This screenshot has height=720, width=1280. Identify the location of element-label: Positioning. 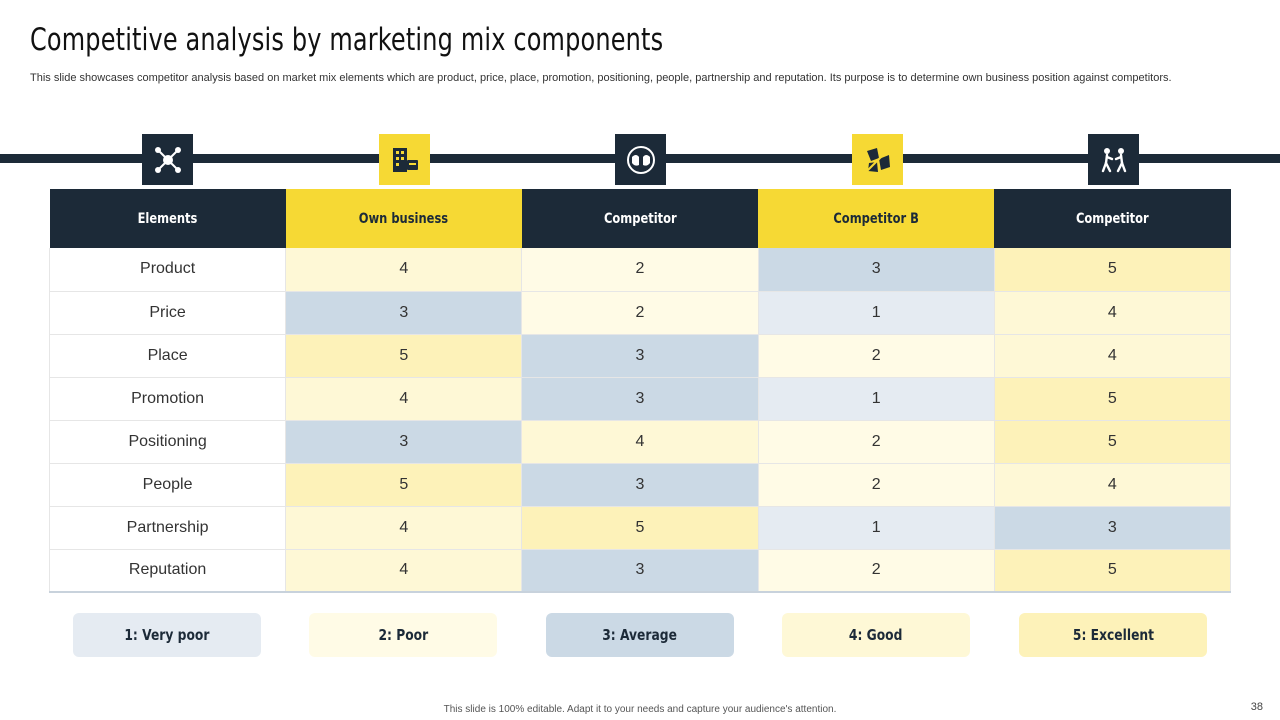
(167, 442).